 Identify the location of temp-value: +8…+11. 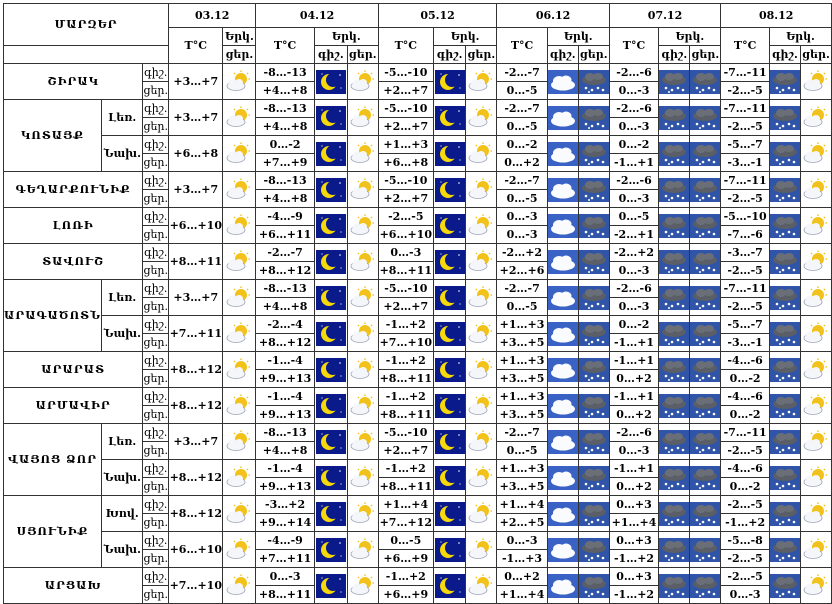
(196, 261).